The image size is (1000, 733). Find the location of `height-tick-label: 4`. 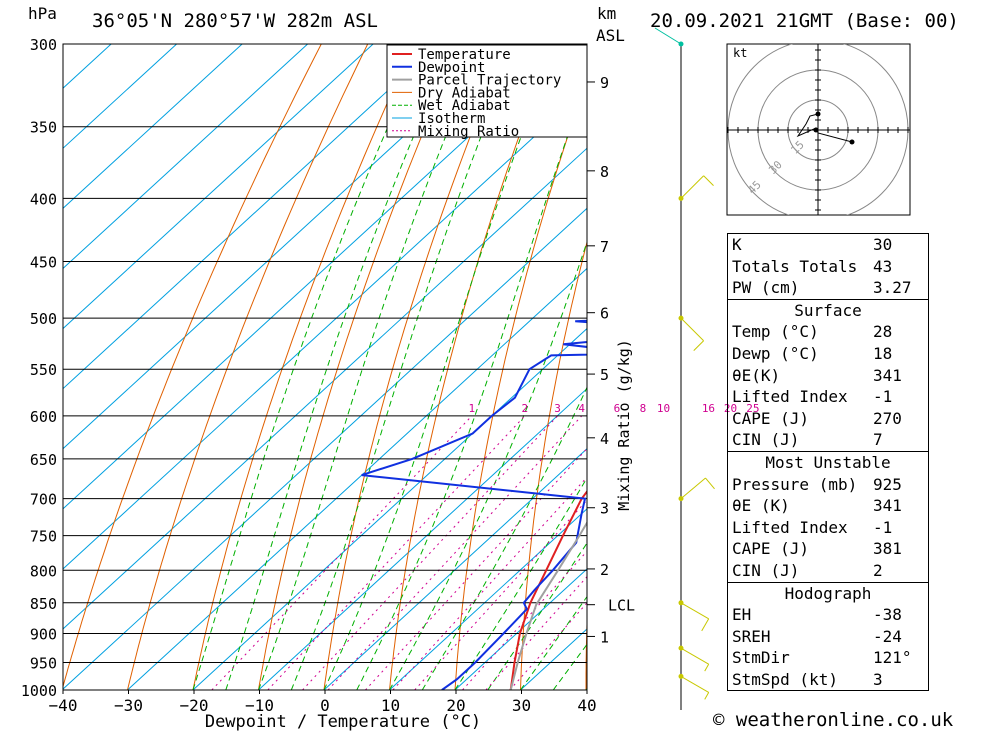

height-tick-label: 4 is located at coordinates (604, 439).